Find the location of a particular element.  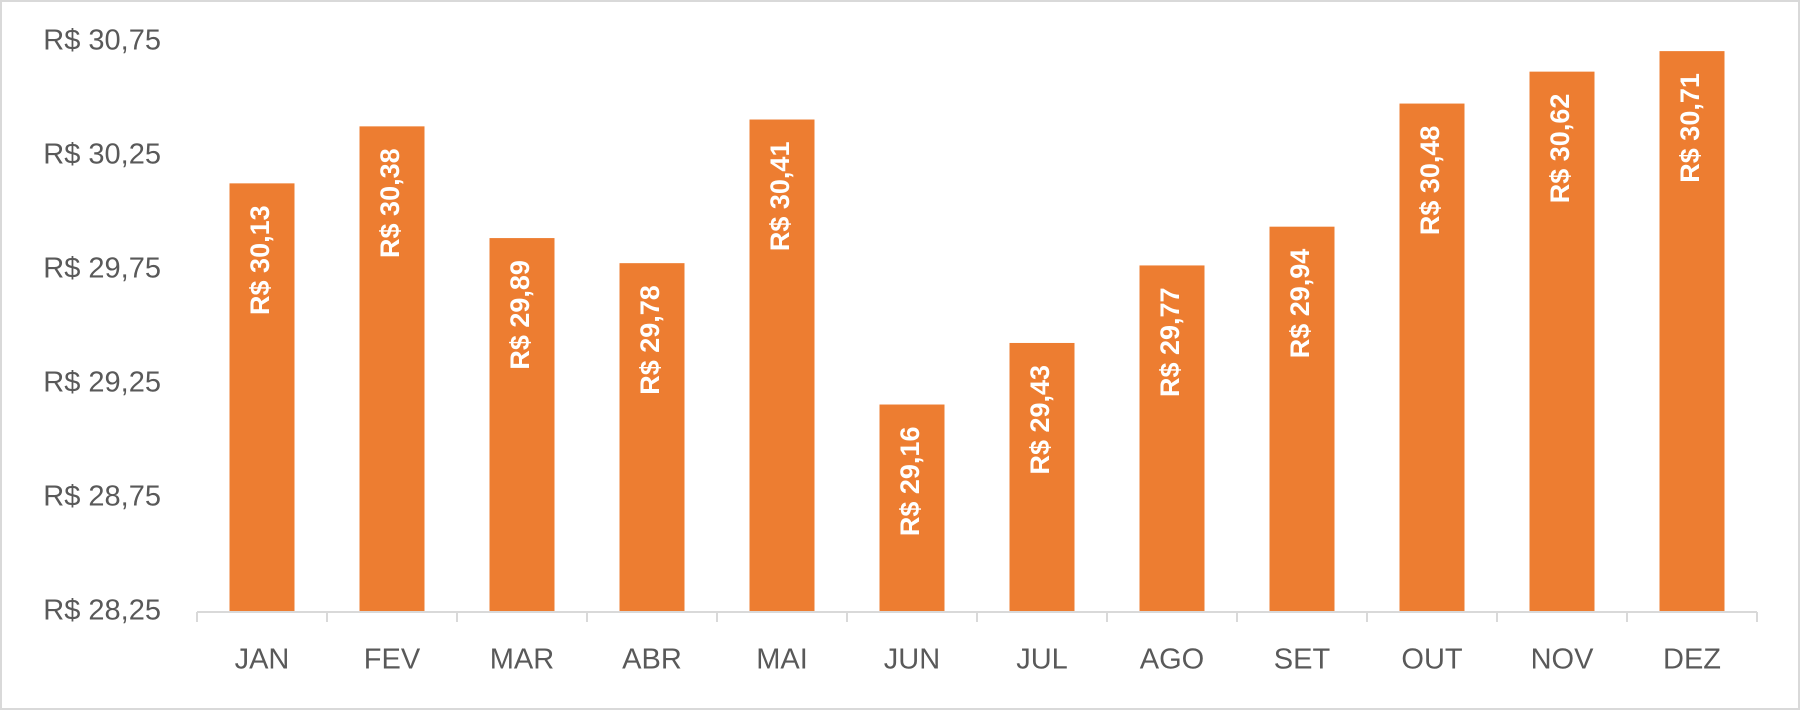

value-label: R$ 29,89 is located at coordinates (520, 315).